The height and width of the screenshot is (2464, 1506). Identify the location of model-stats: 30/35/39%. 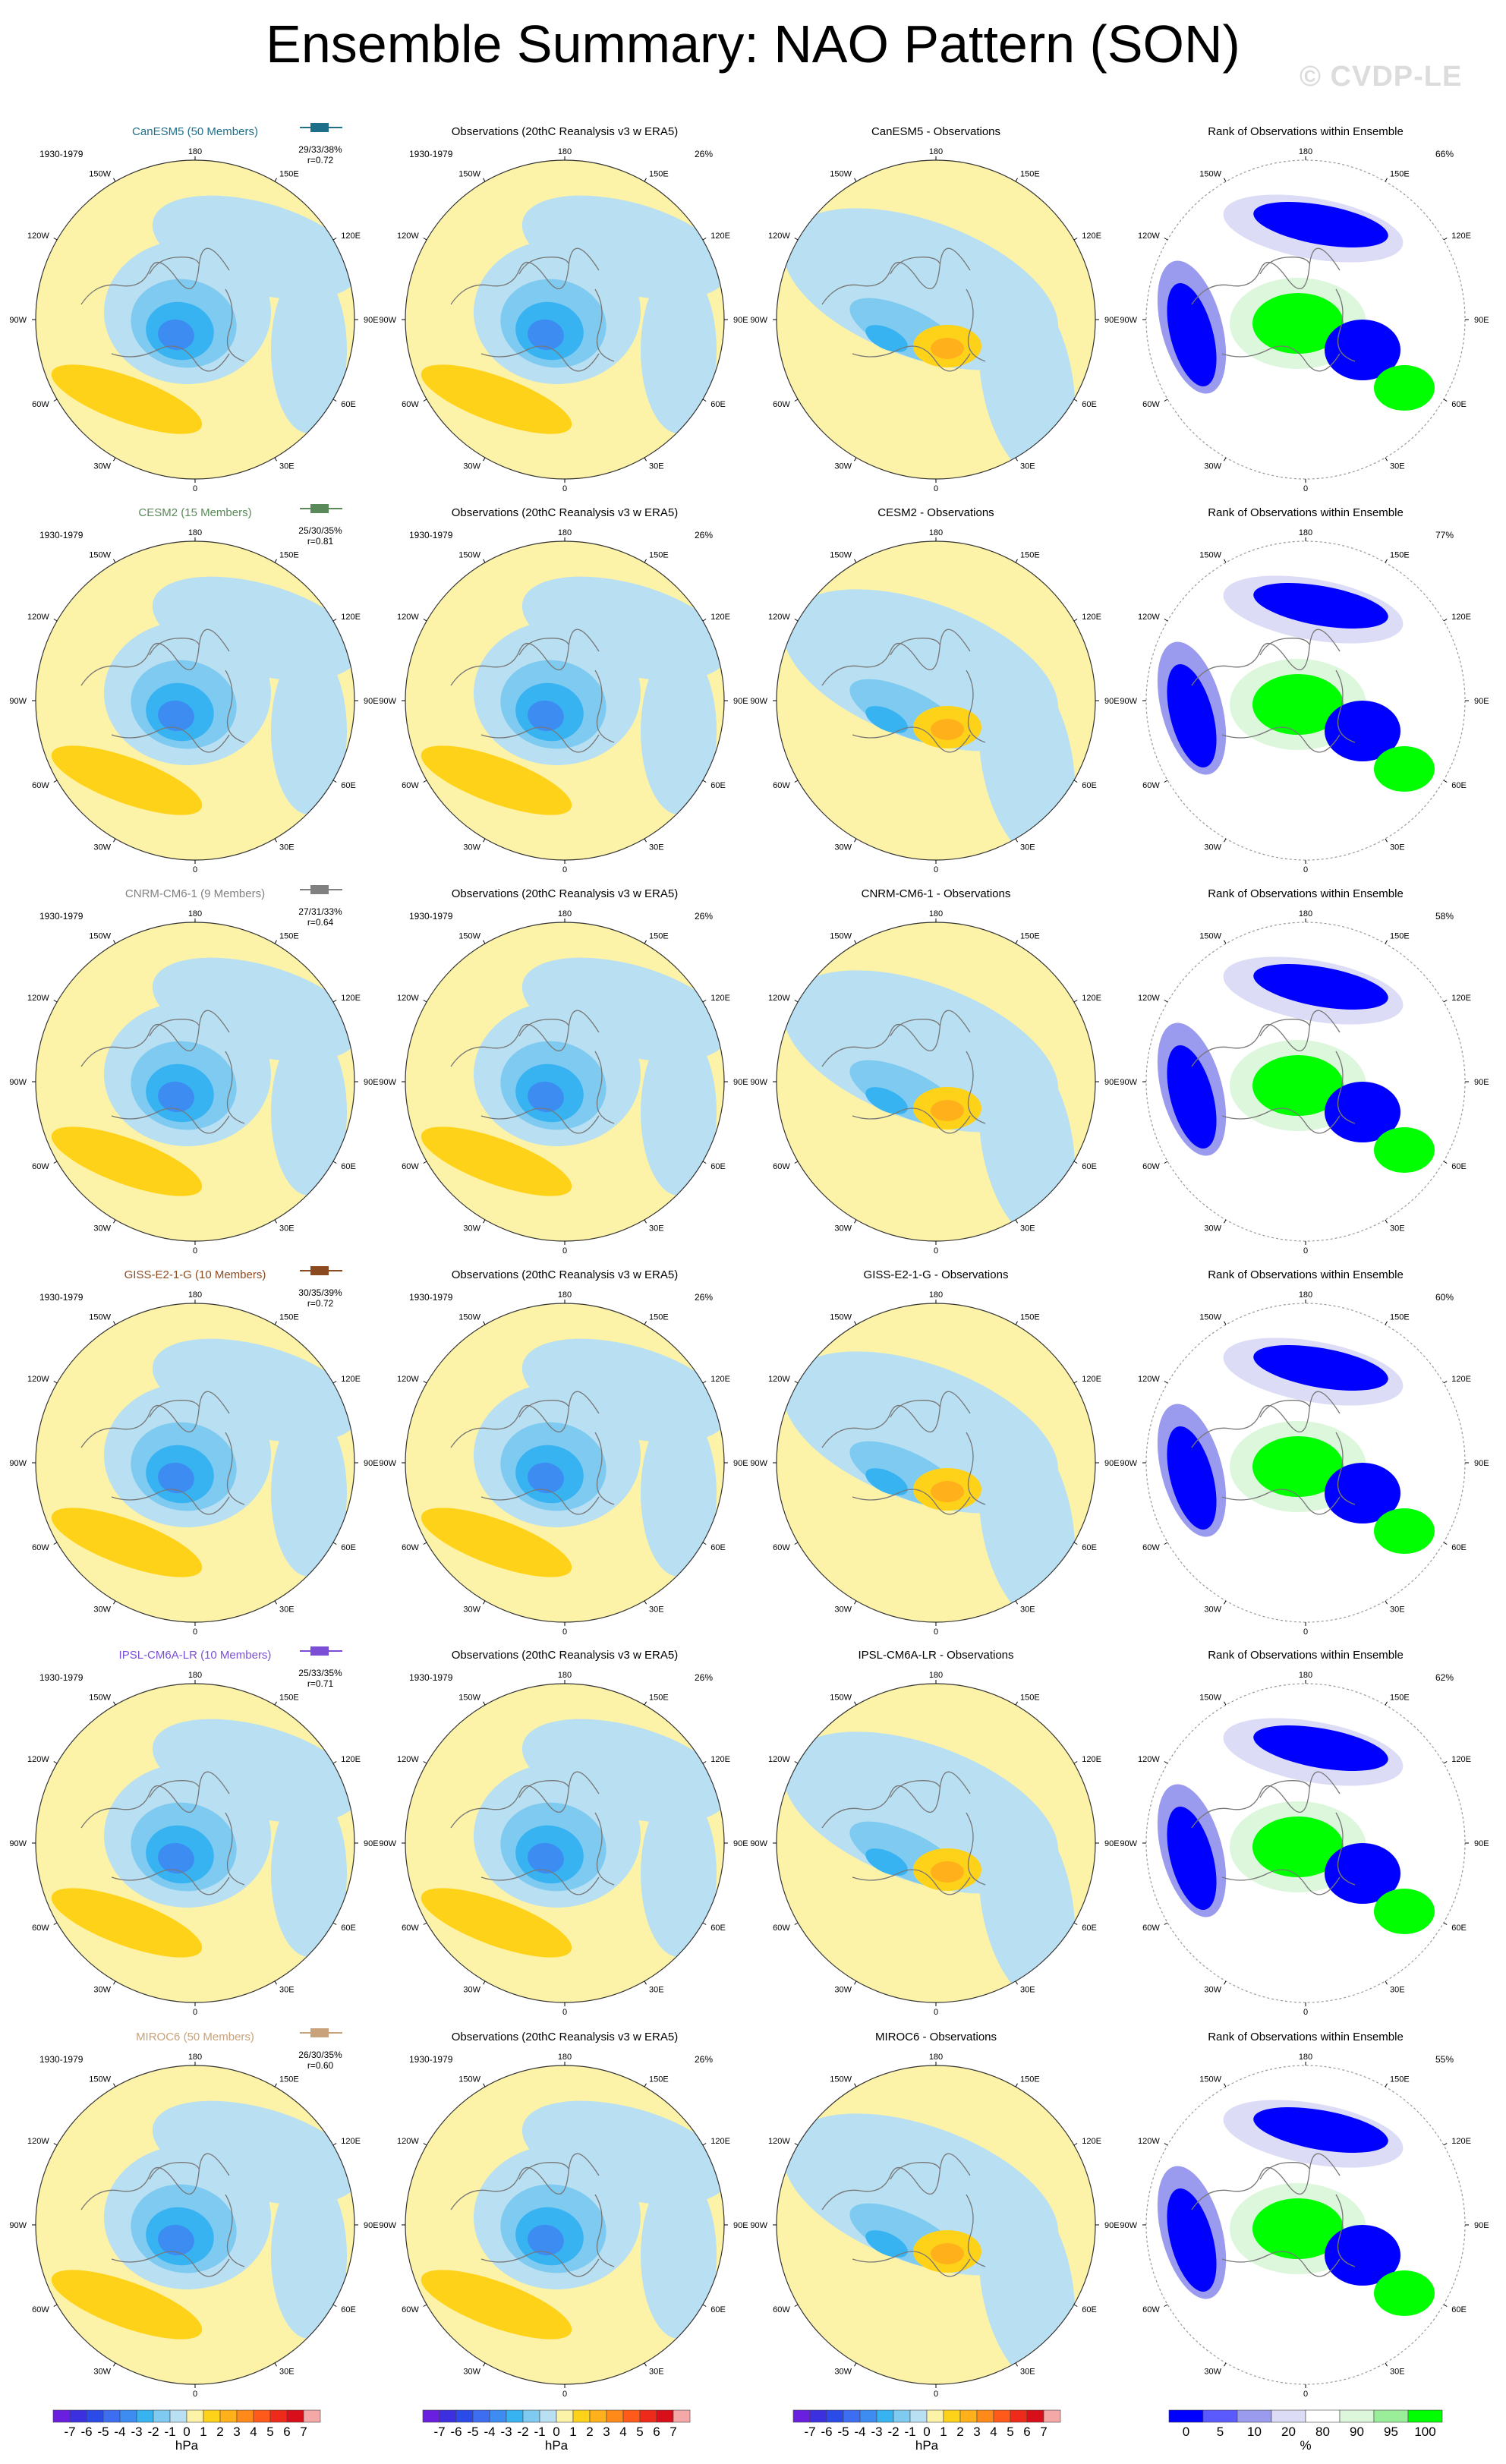
(320, 1292).